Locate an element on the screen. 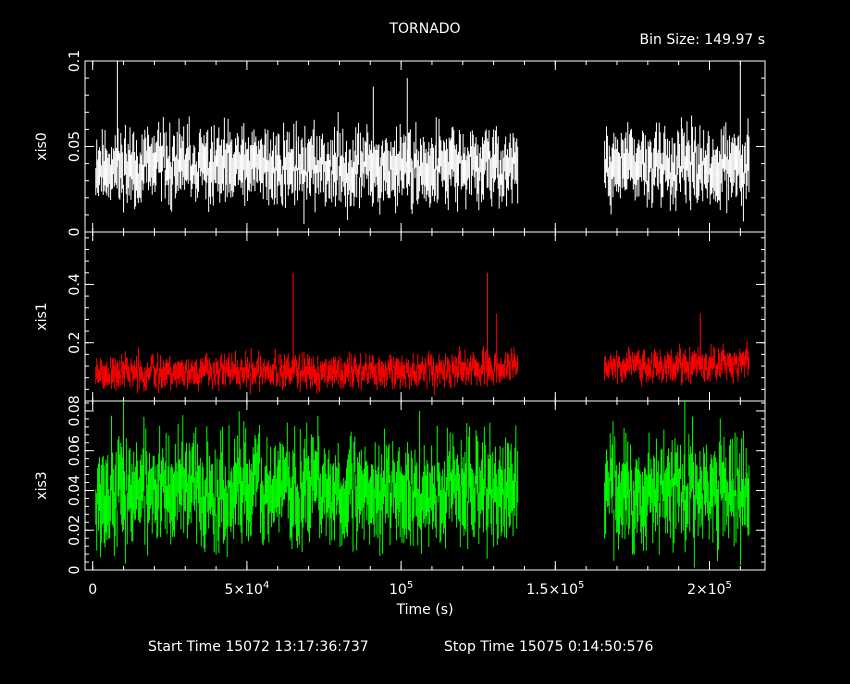  x-axis-ticks: 0 5×104 105 1.5×105 2×105 is located at coordinates (410, 589).